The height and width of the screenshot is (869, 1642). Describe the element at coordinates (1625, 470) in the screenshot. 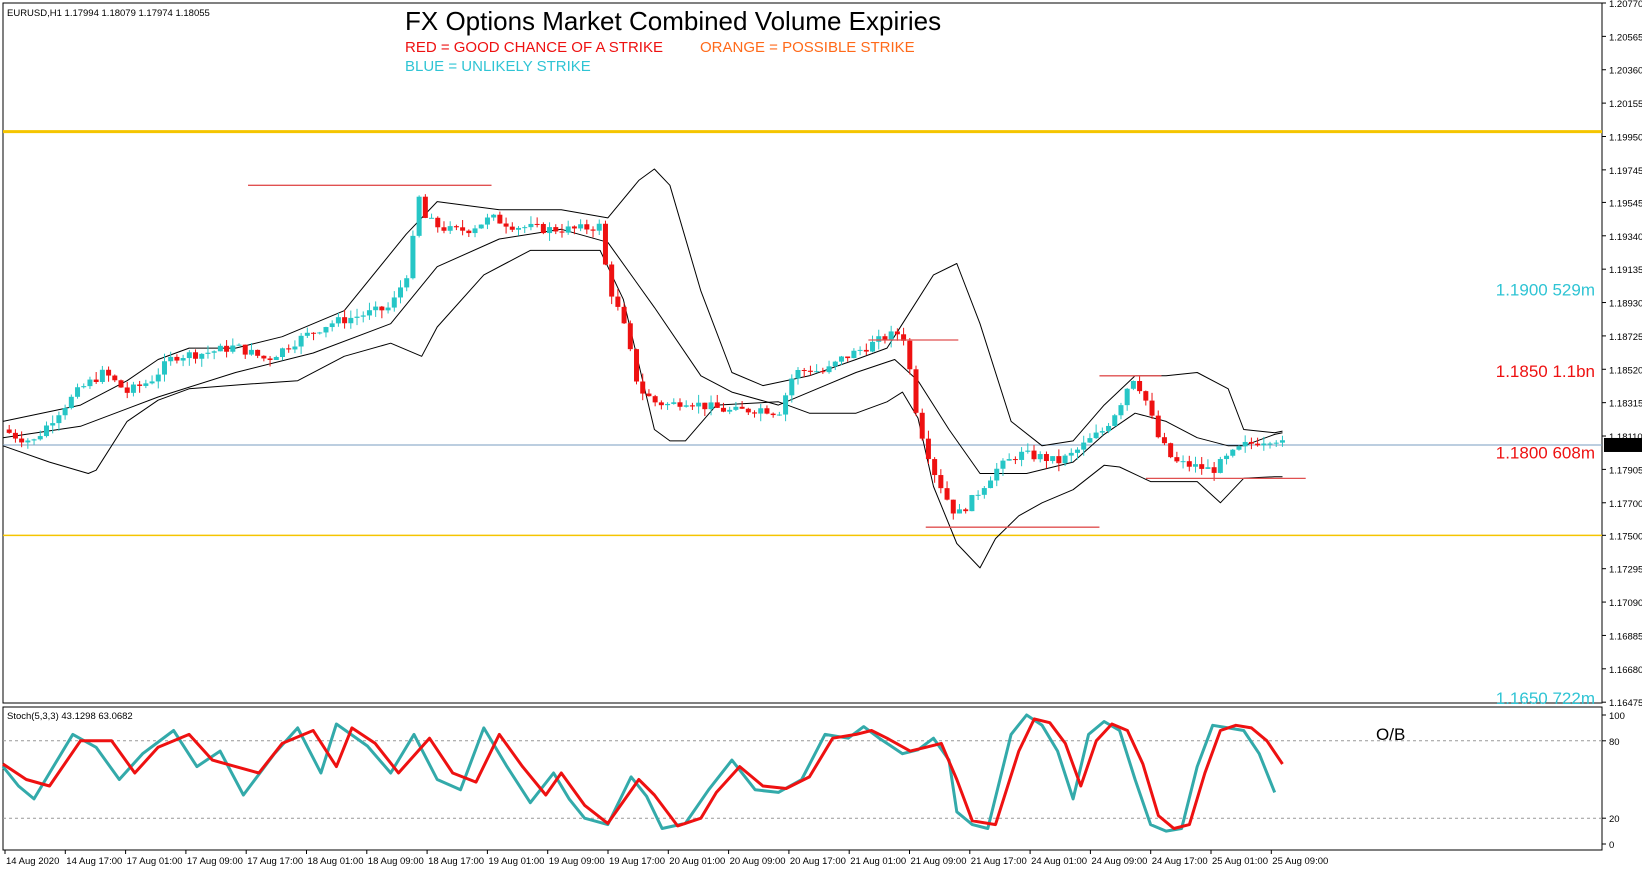

I see `price-tick-label: 1.17905` at that location.